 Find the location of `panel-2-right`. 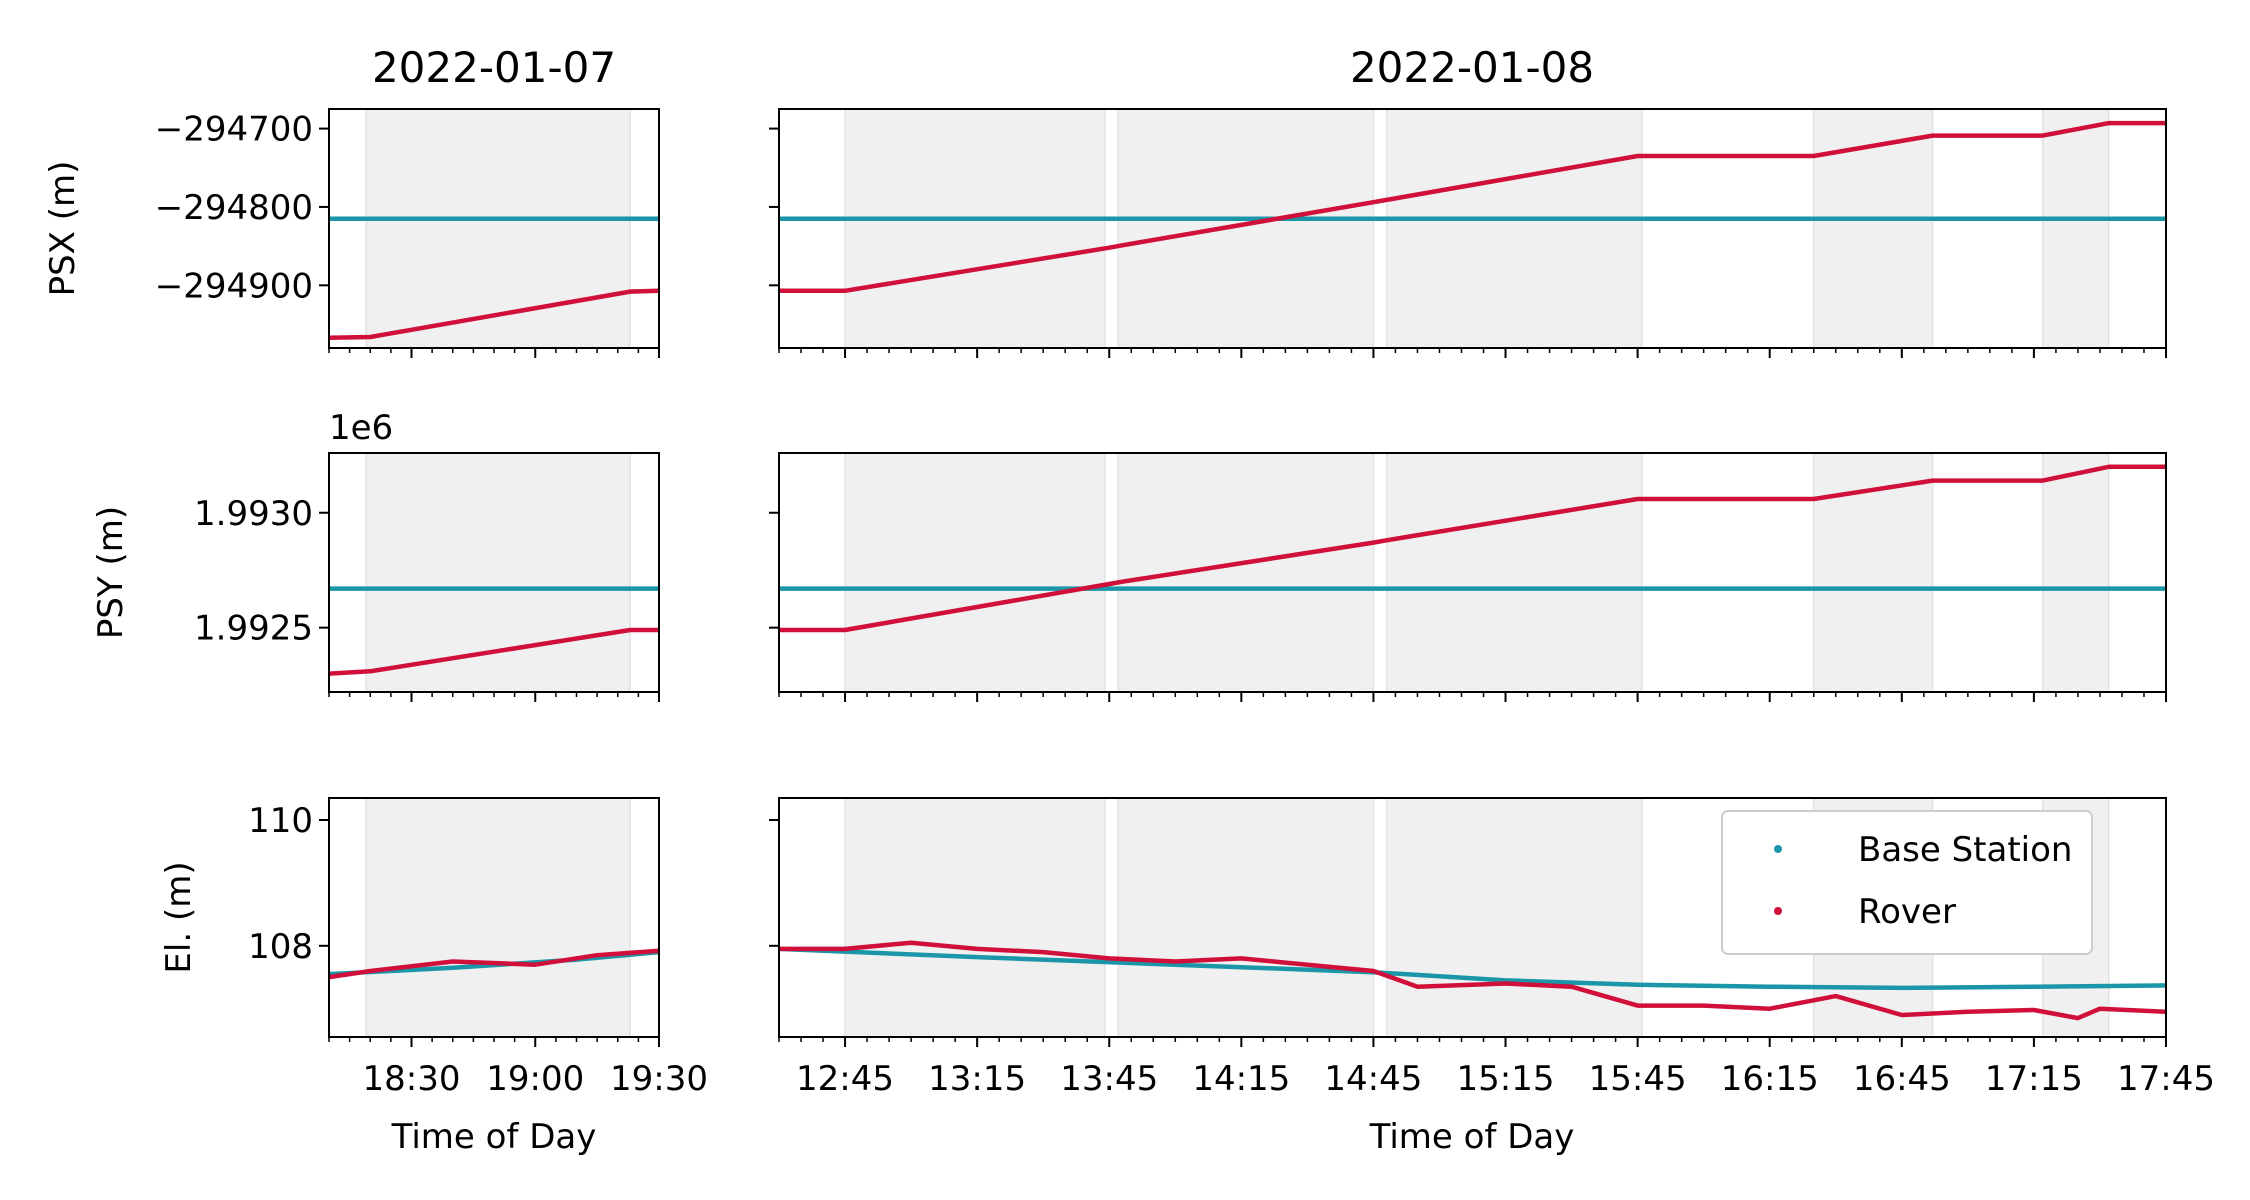

panel-2-right is located at coordinates (1468, 577).